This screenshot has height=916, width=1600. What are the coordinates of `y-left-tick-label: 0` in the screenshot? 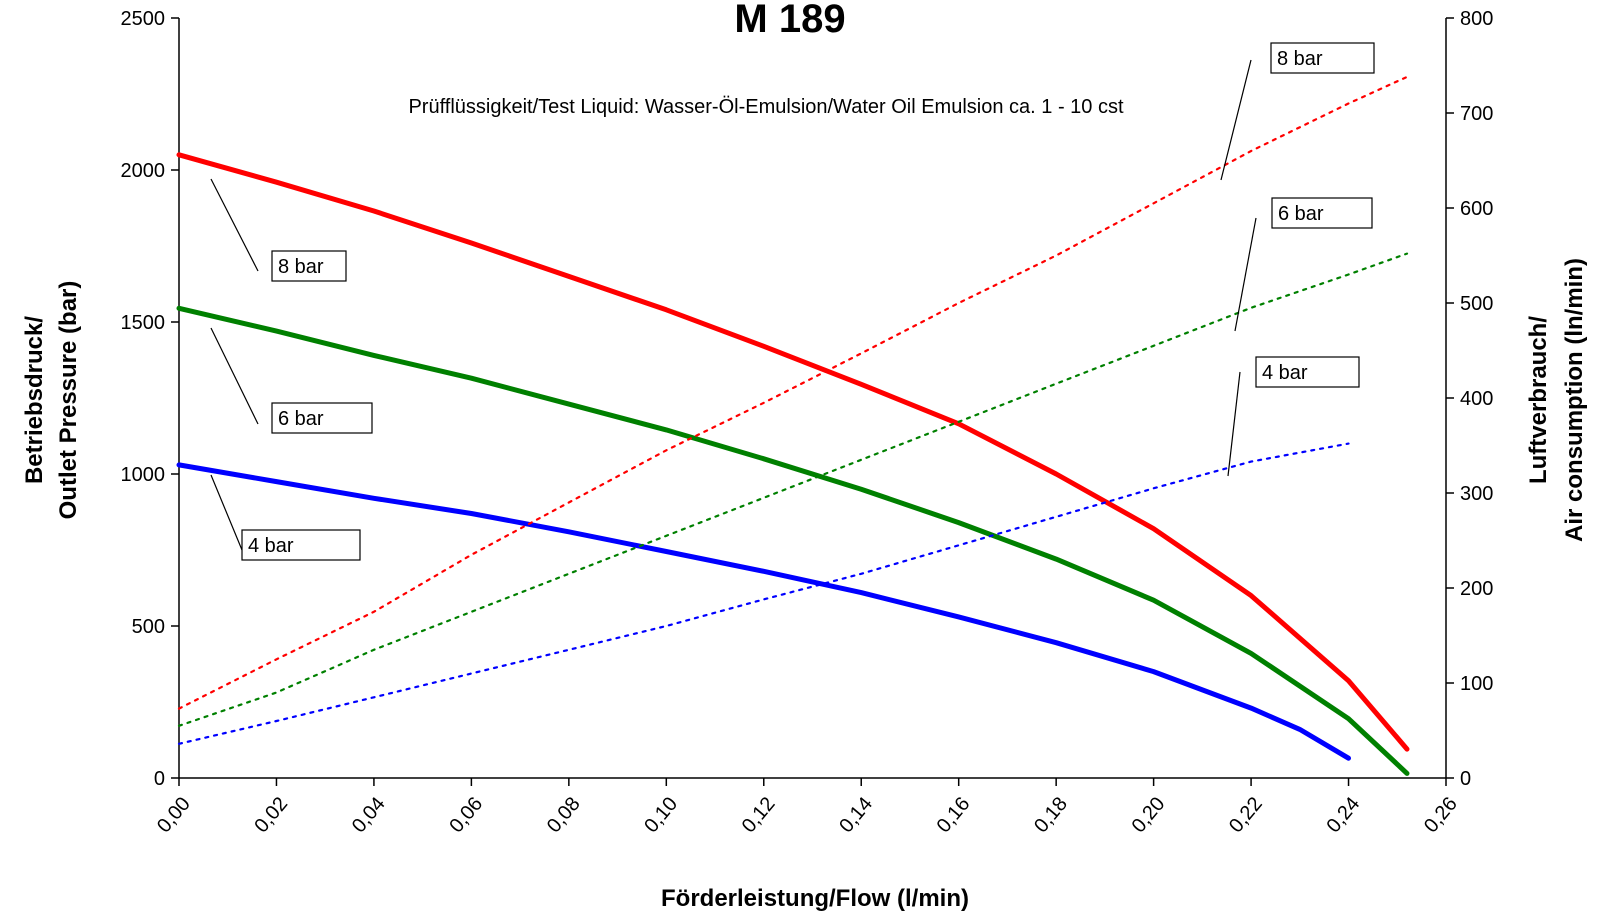 It's located at (159, 779).